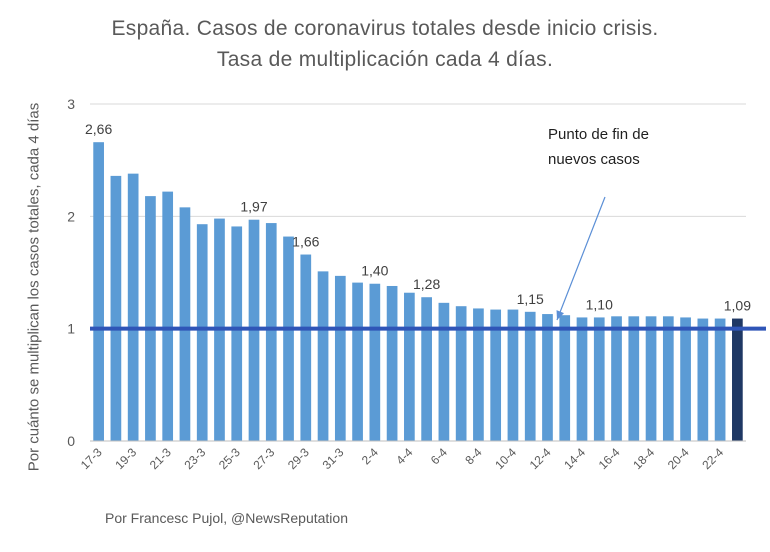 The width and height of the screenshot is (770, 552). I want to click on y-tick-label: 2, so click(71, 216).